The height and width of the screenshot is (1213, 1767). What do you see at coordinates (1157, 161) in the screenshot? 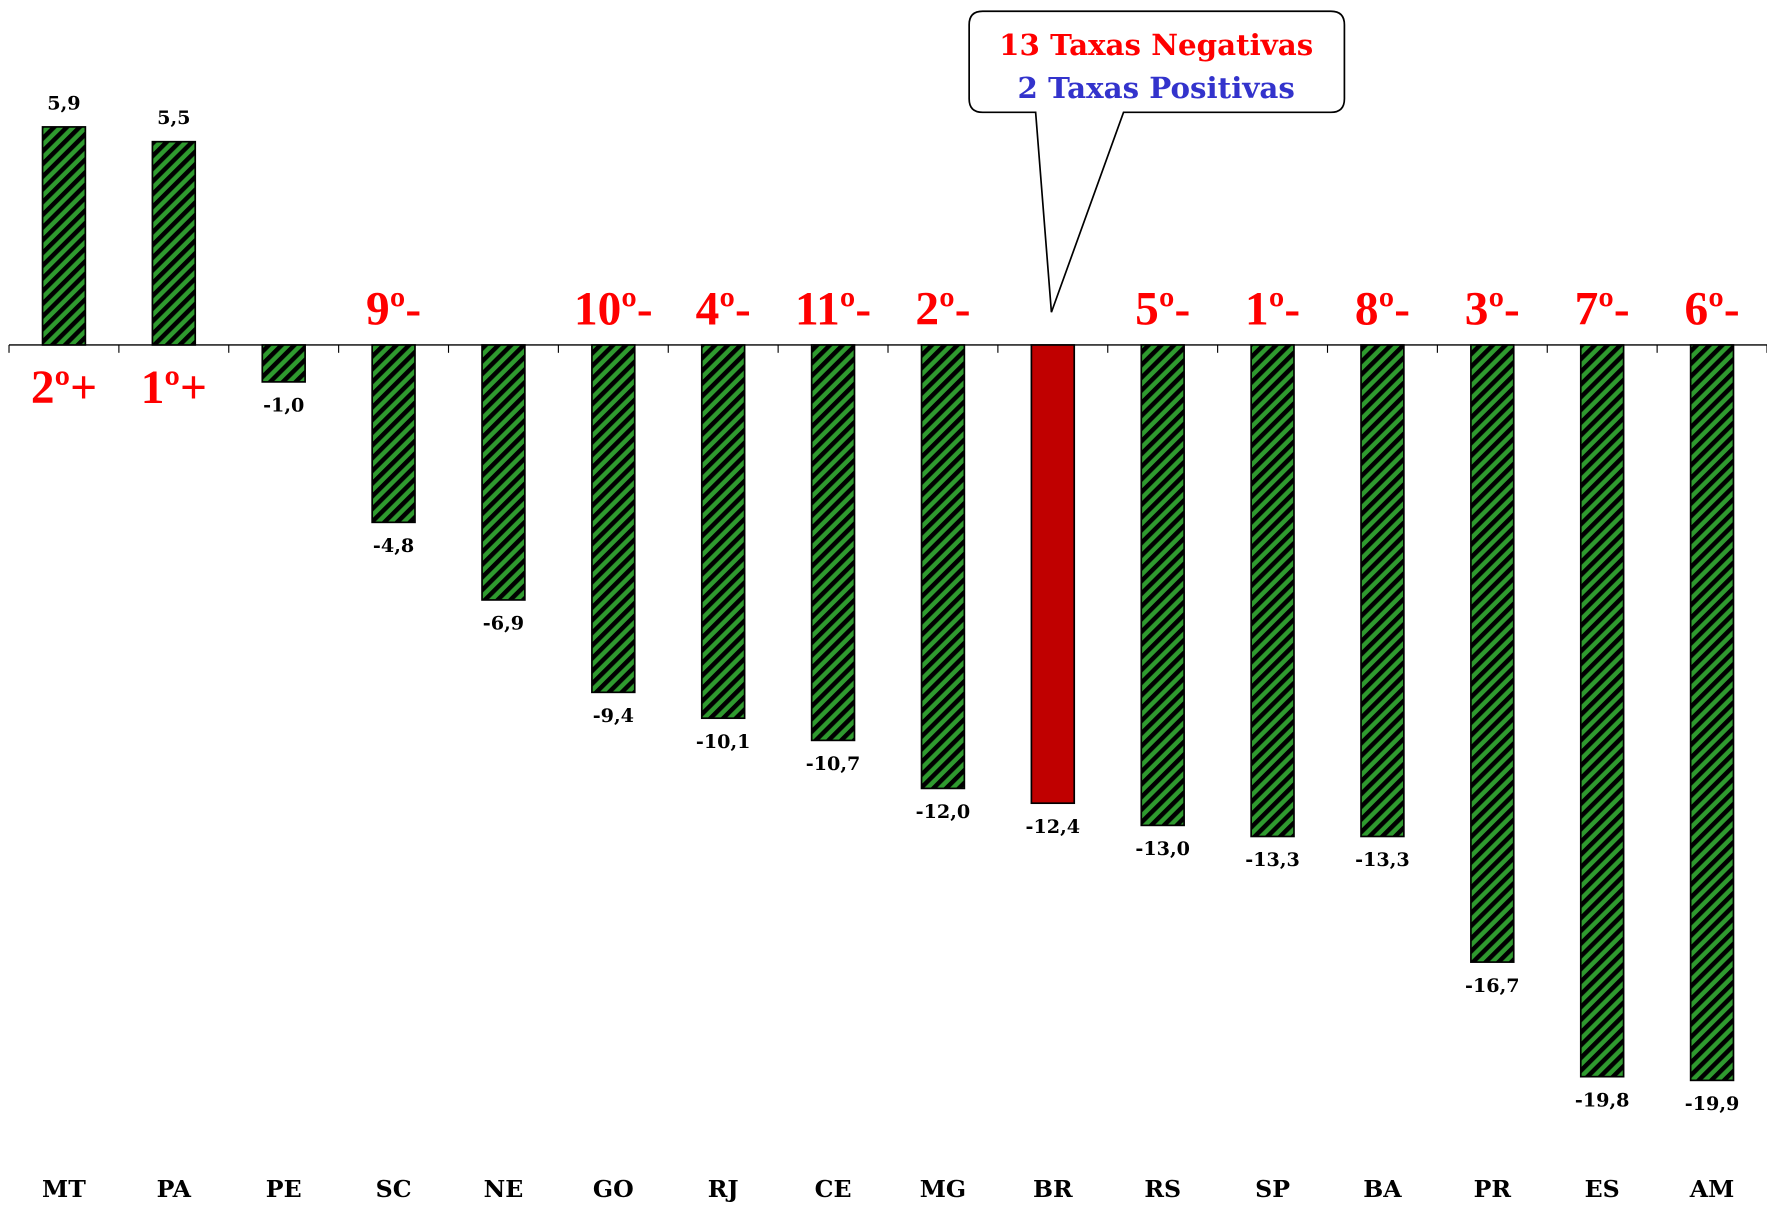
I see `callout-box` at bounding box center [1157, 161].